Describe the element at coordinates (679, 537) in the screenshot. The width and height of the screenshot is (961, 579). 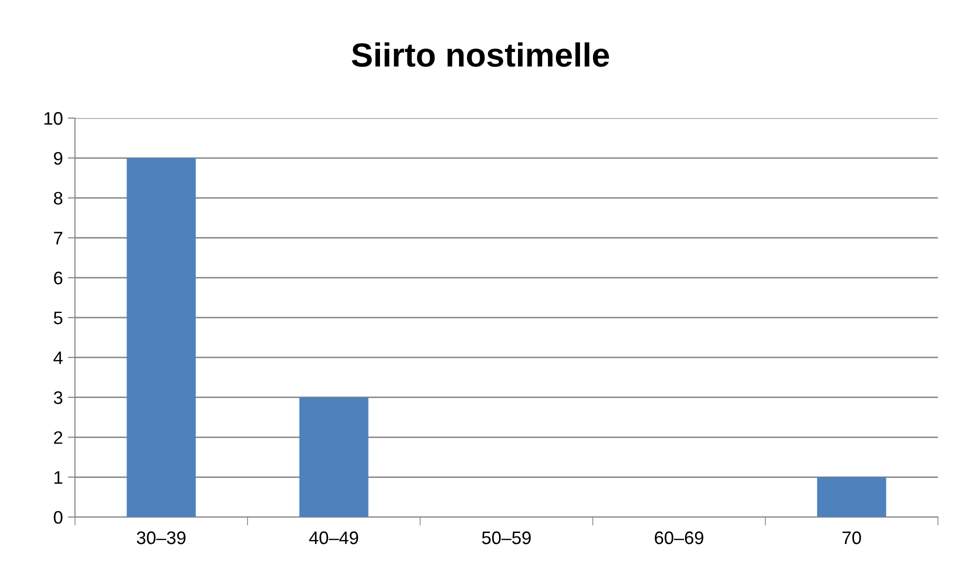
I see `x-tick-label: 60–69` at that location.